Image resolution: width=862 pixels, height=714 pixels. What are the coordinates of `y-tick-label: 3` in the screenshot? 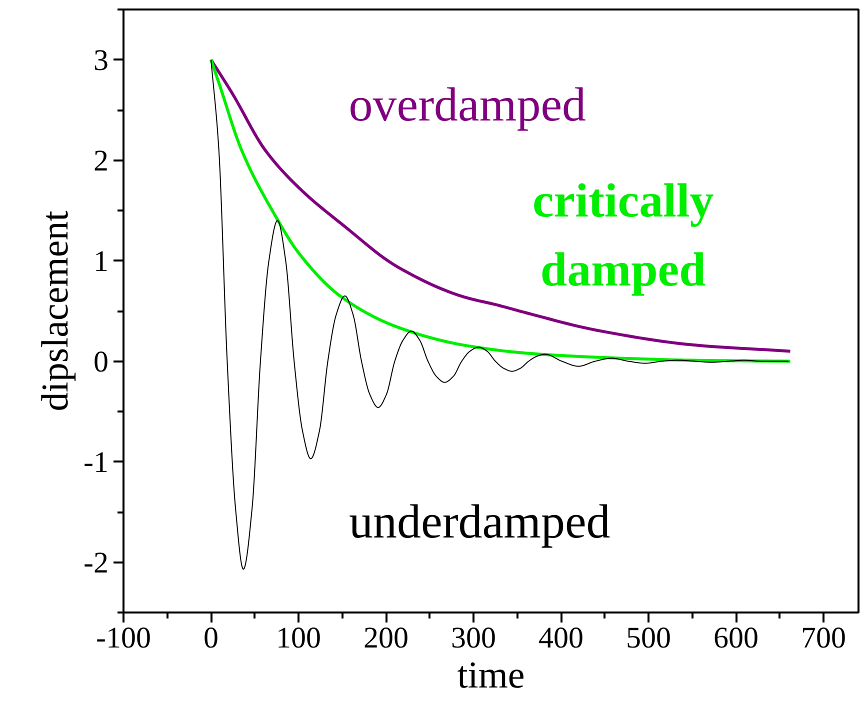 It's located at (101, 60).